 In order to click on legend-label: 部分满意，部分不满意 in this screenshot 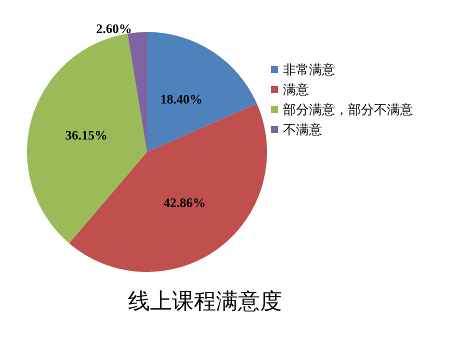, I will do `click(348, 109)`.